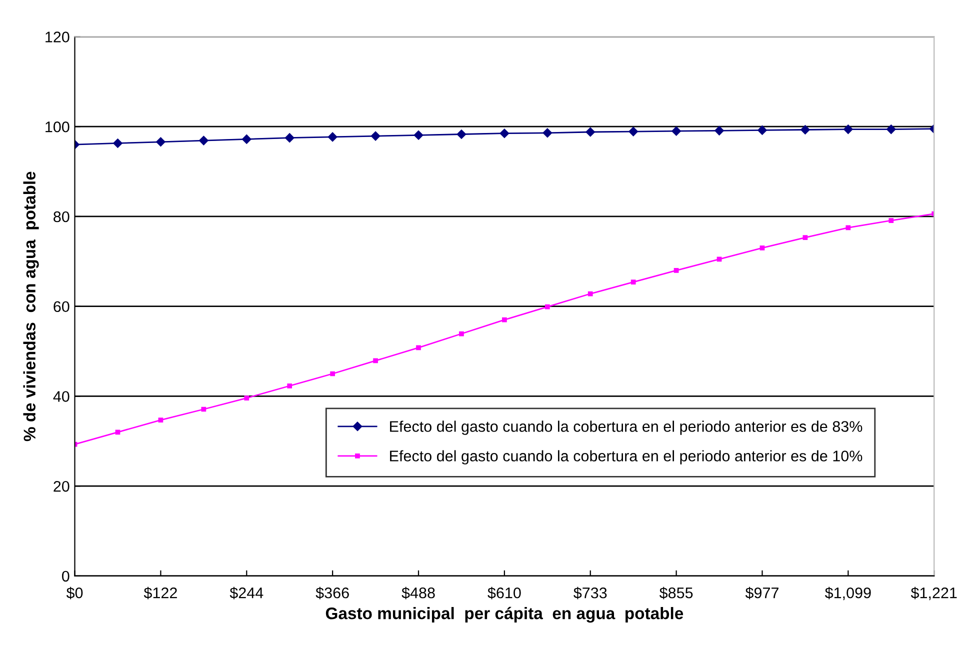 This screenshot has height=656, width=971. I want to click on x-tick-label: $0, so click(74, 593).